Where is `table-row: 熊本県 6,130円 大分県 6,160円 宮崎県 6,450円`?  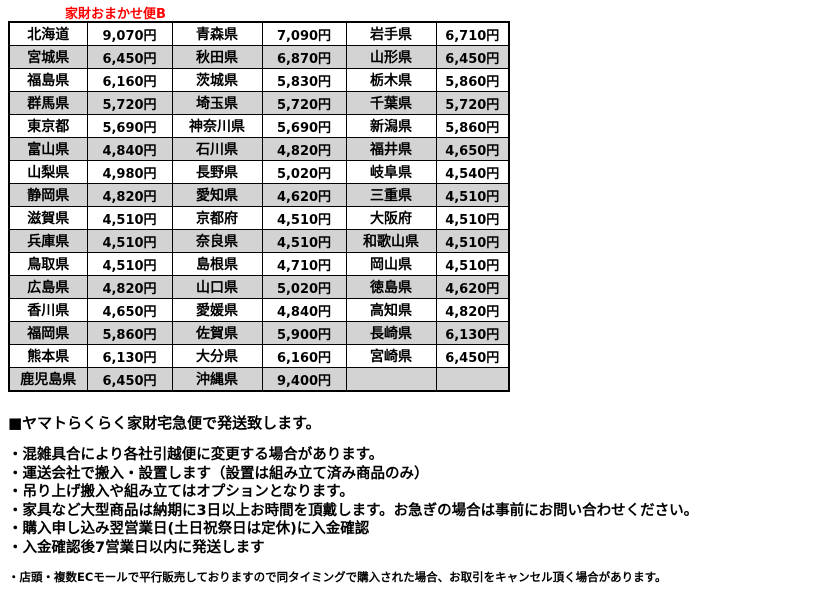
table-row: 熊本県 6,130円 大分県 6,160円 宮崎県 6,450円 is located at coordinates (259, 356).